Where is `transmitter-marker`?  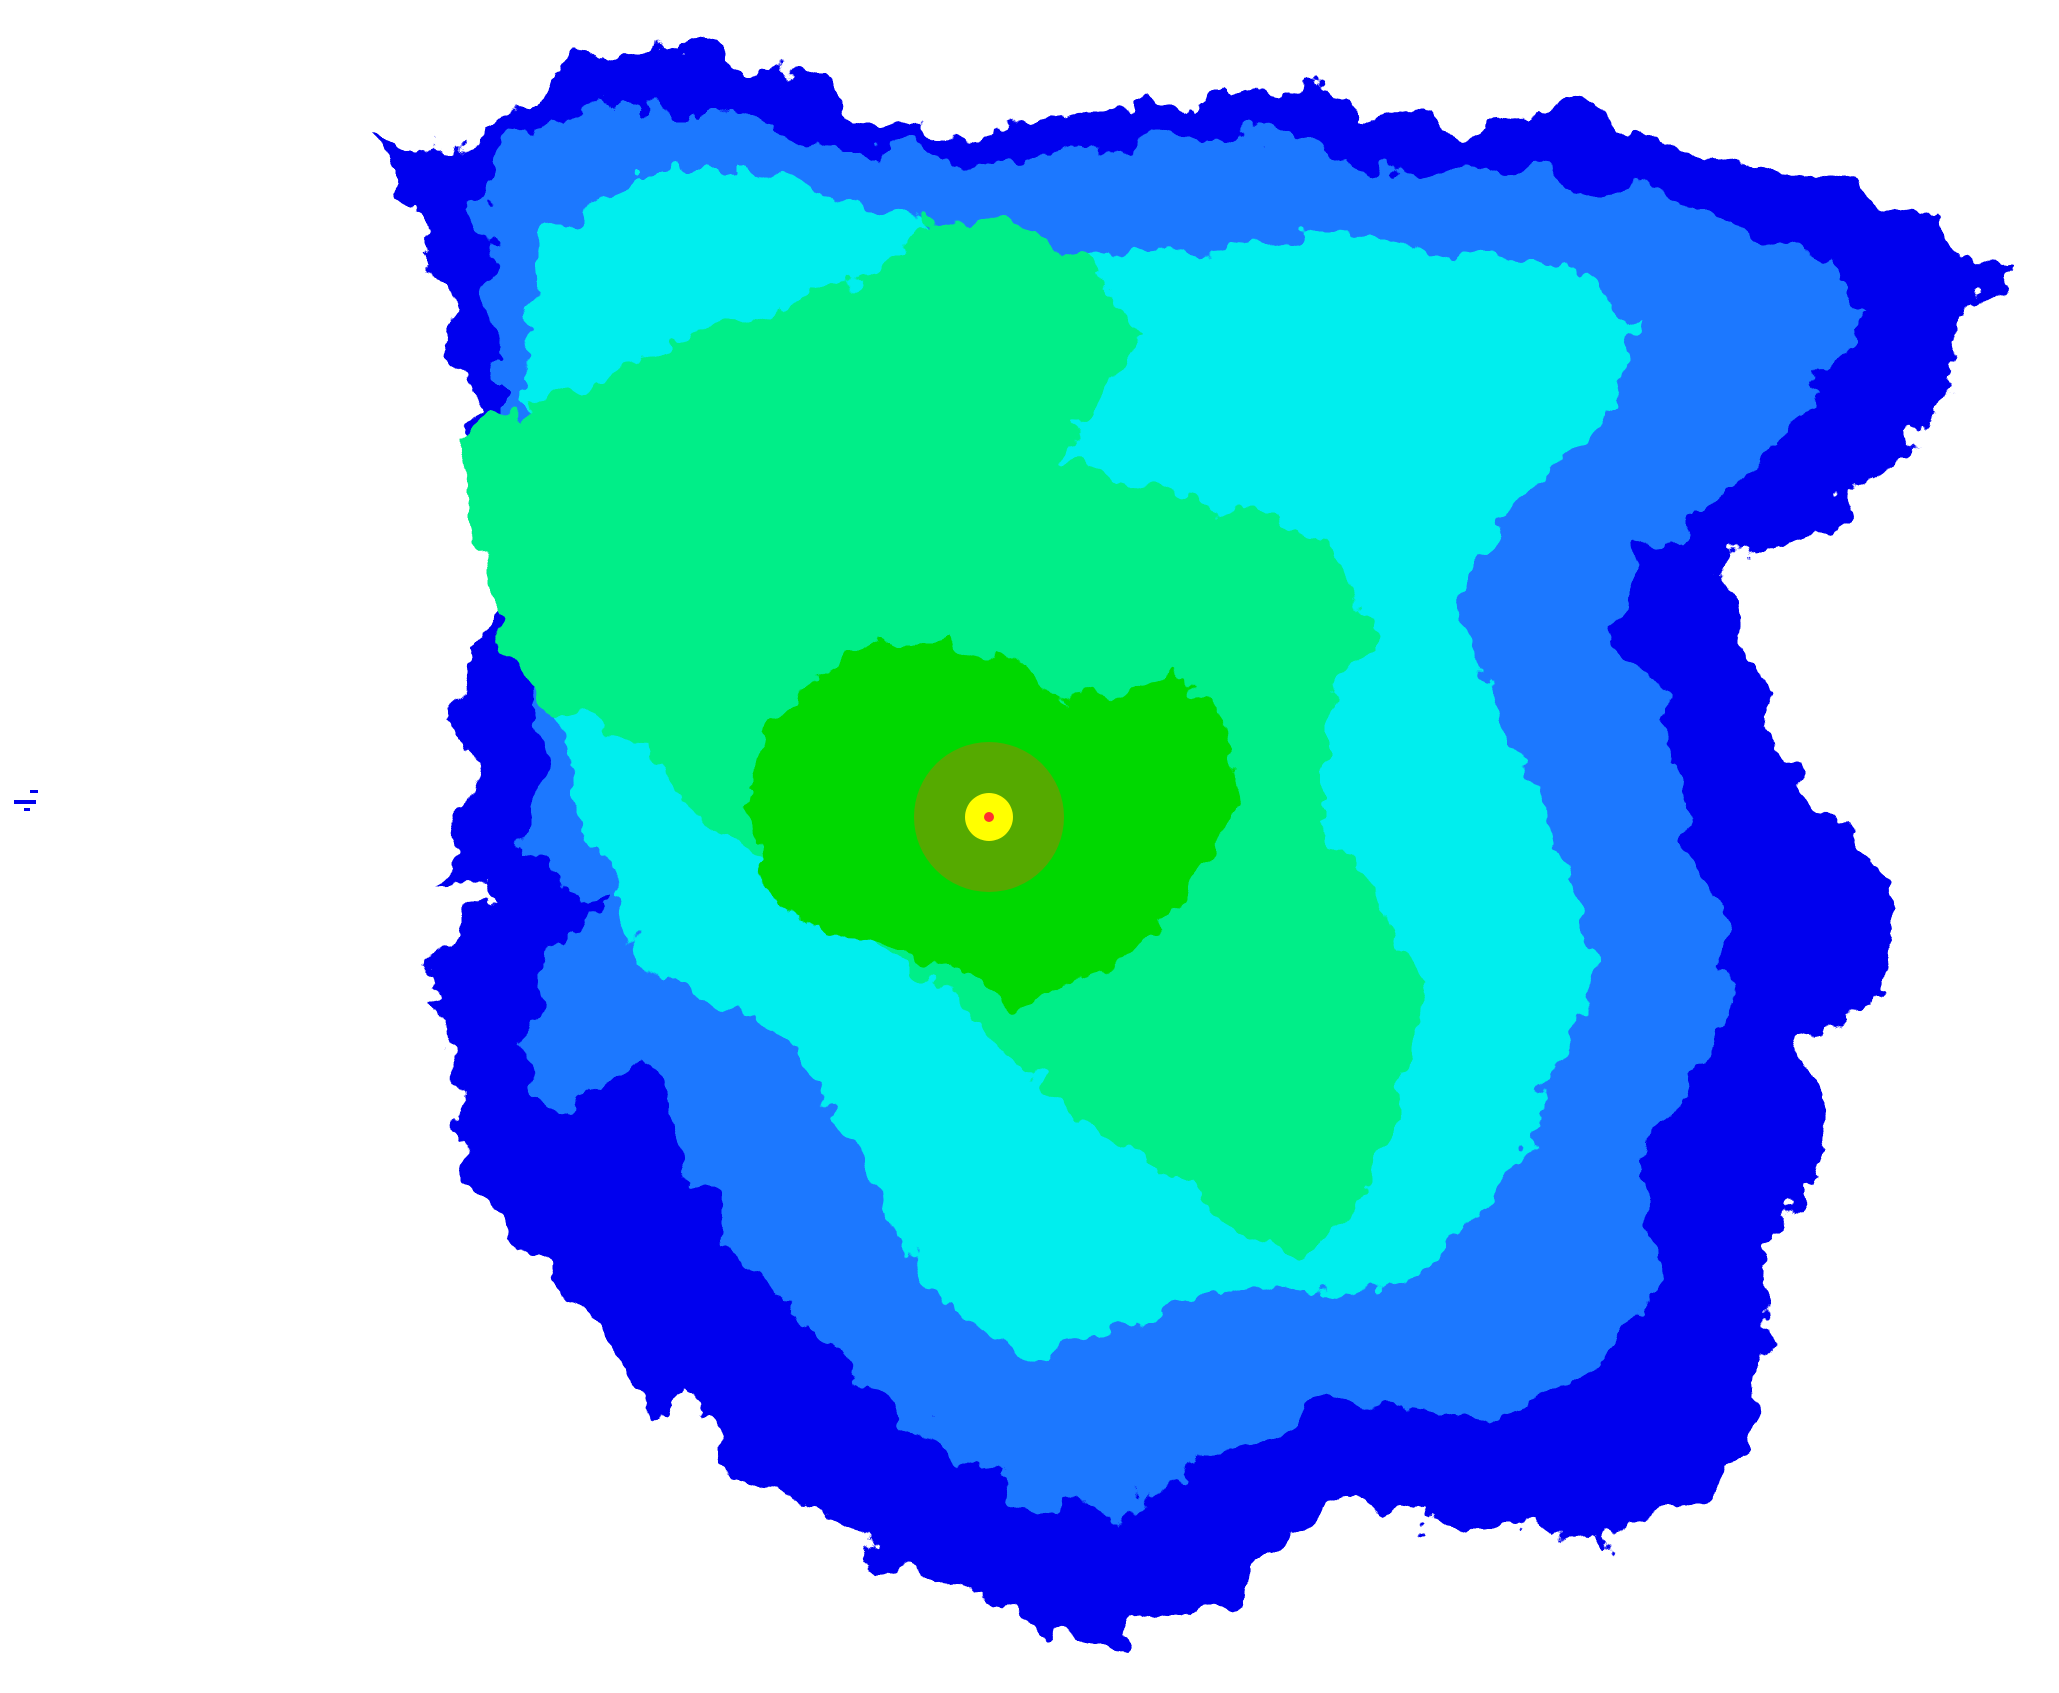 transmitter-marker is located at coordinates (989, 817).